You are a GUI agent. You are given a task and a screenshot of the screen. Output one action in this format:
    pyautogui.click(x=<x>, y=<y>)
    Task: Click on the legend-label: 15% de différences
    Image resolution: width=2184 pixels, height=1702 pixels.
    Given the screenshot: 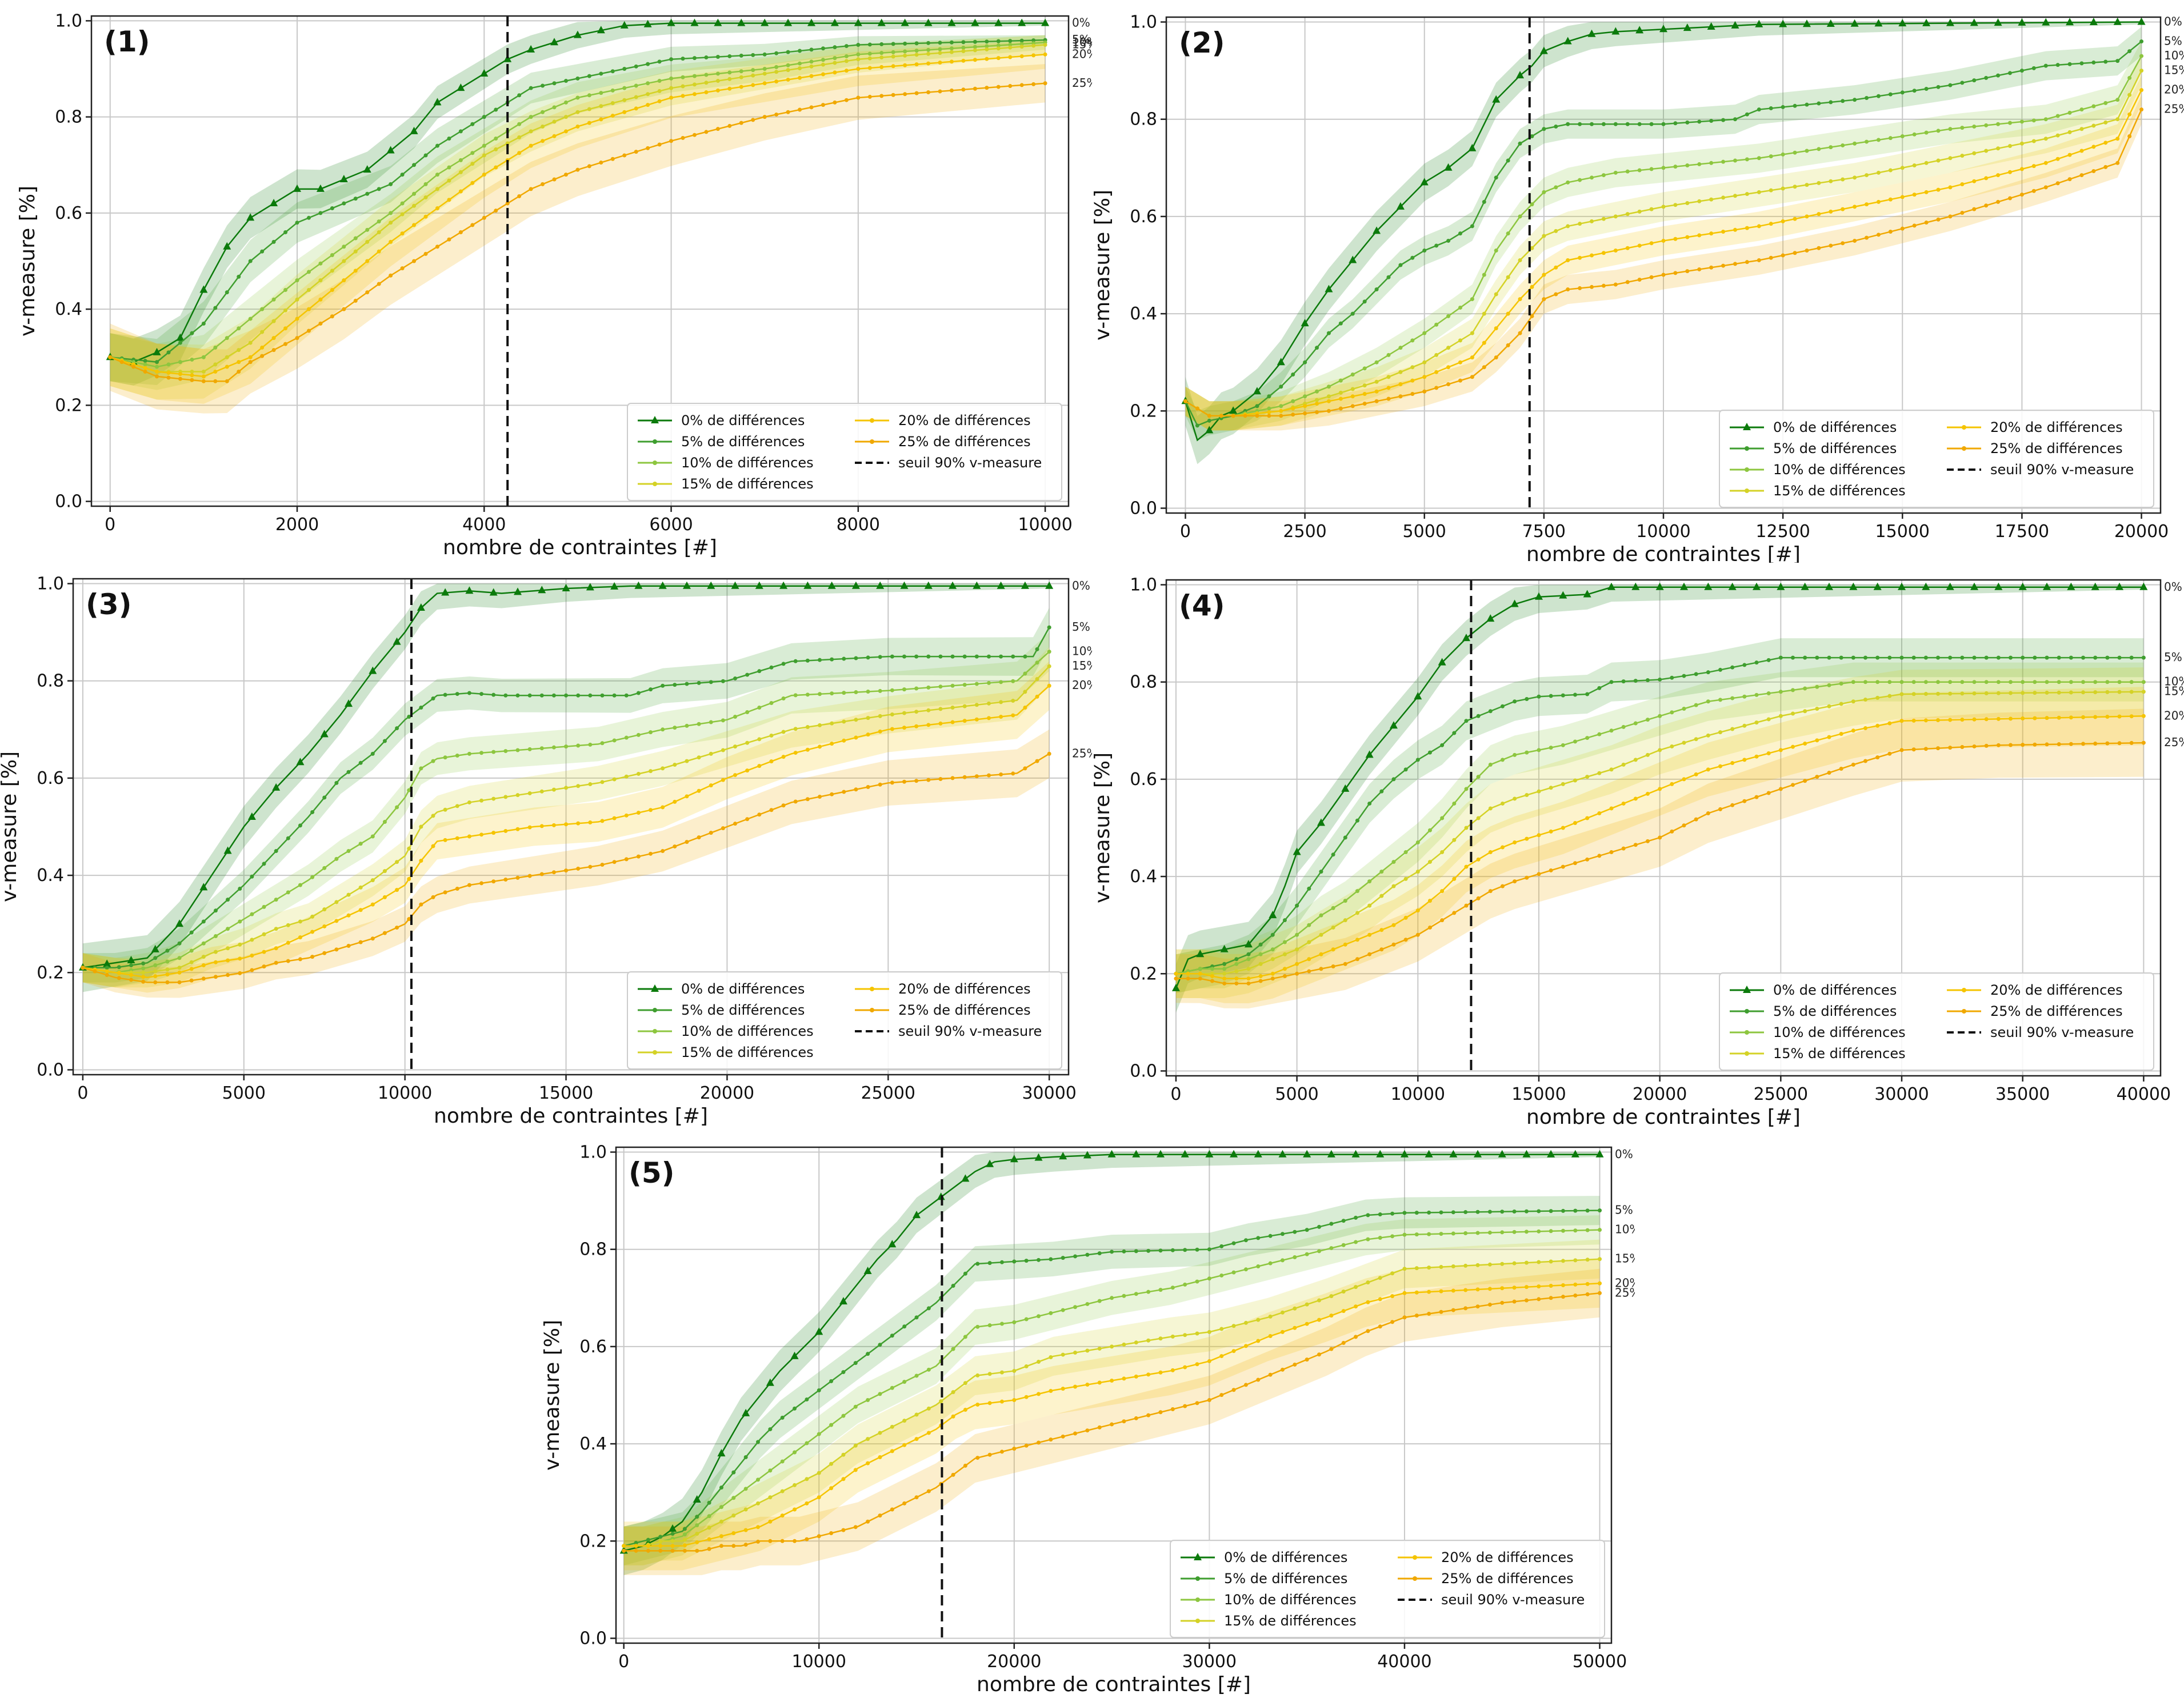 What is the action you would take?
    pyautogui.click(x=747, y=484)
    